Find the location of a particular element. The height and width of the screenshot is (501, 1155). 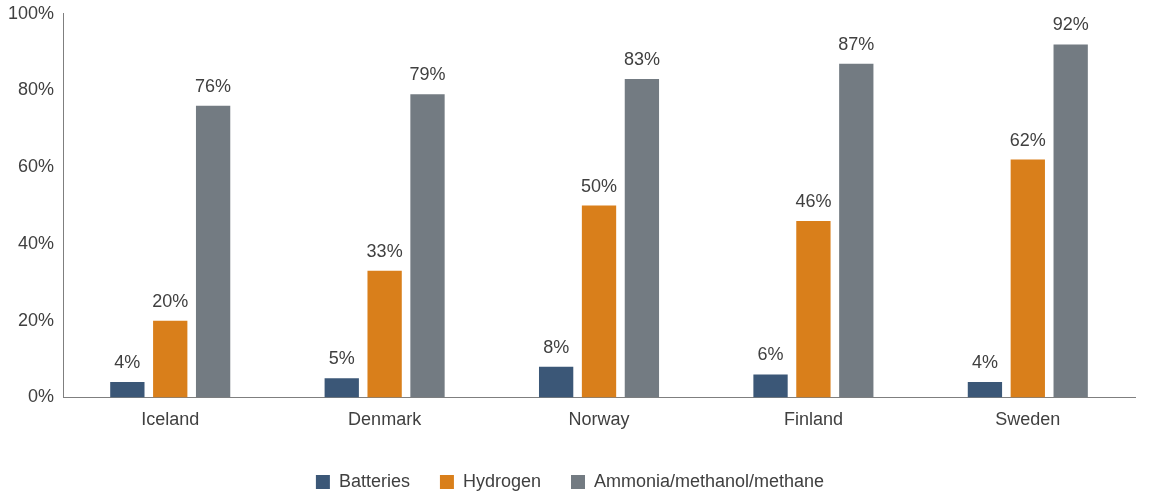

x-tick-label: Finland is located at coordinates (813, 419).